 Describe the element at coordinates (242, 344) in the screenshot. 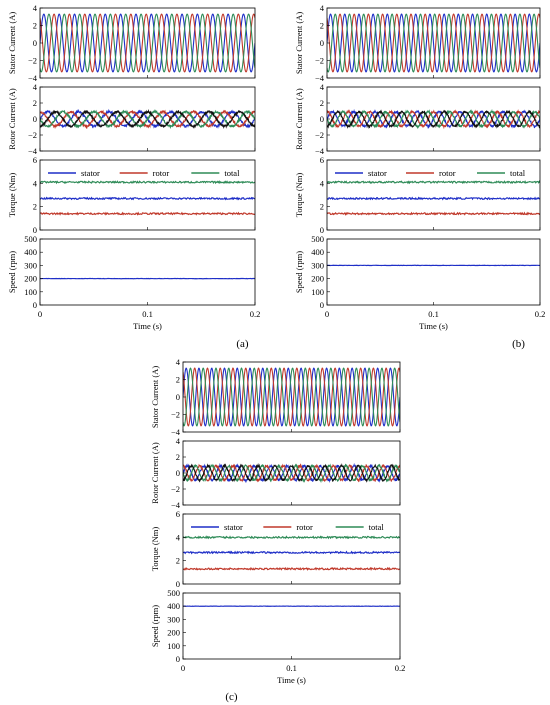

I see `panel-label: (a)` at that location.